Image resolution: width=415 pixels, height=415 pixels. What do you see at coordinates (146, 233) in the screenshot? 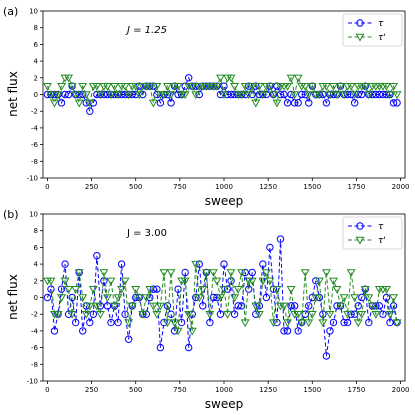
I see `annotation-text: J = 3.00` at bounding box center [146, 233].